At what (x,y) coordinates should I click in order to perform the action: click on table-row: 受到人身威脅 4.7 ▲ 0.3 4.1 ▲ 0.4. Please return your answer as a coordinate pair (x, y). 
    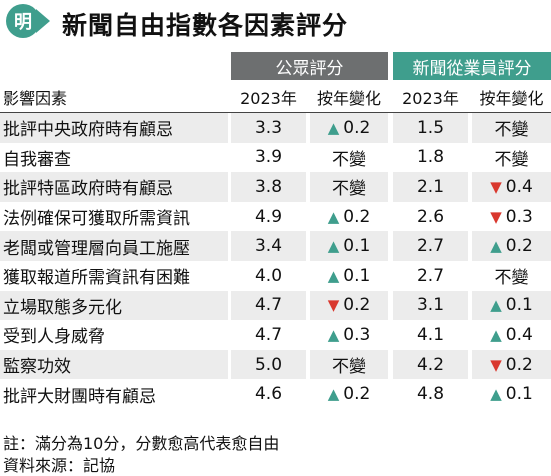
    Looking at the image, I should click on (275, 335).